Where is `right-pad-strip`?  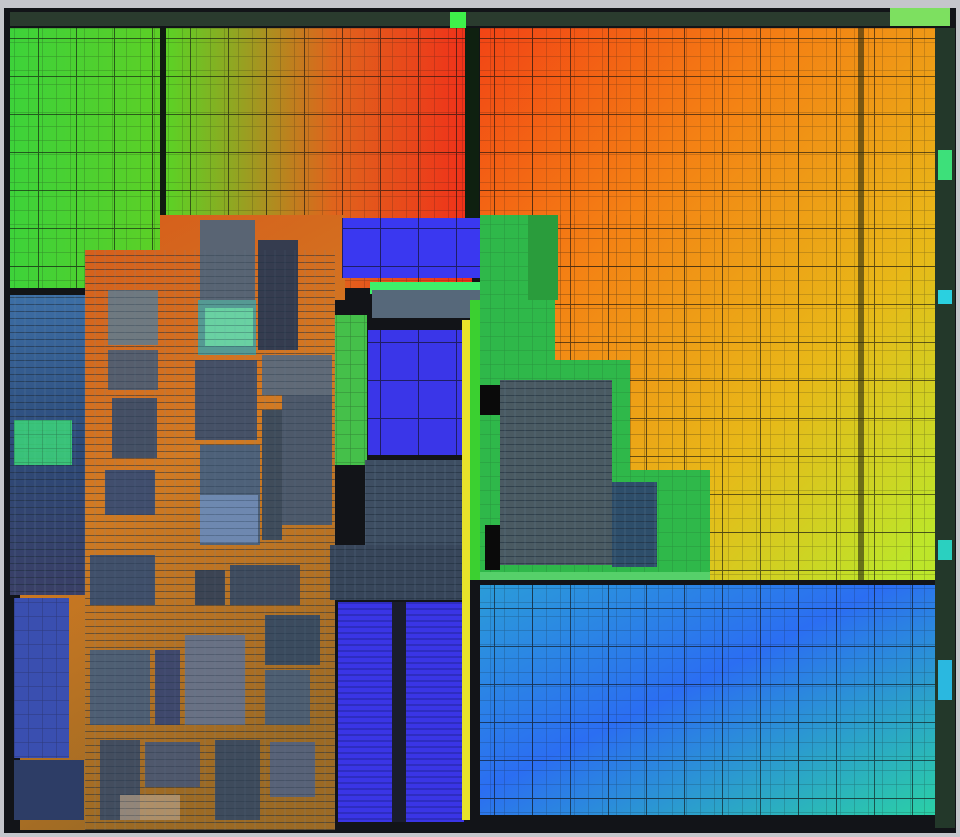
right-pad-strip is located at coordinates (945, 428).